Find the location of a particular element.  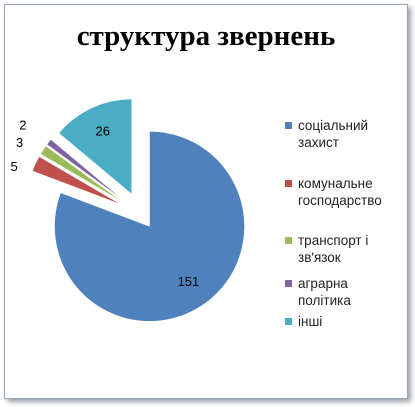

legend-label: інші is located at coordinates (310, 321).